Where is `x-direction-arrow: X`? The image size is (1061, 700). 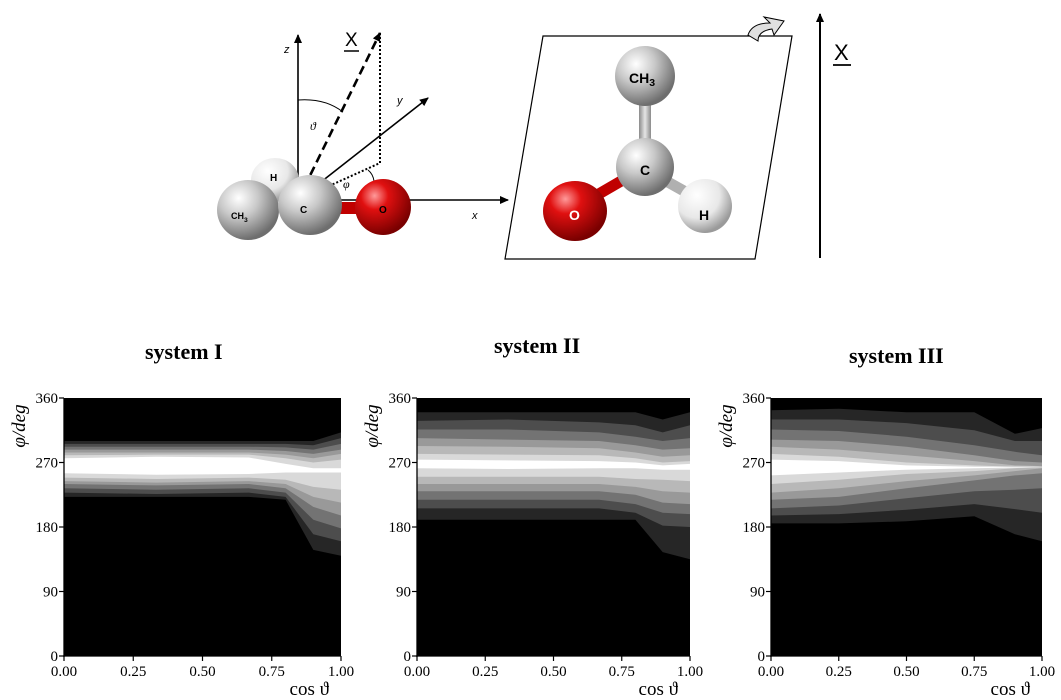
x-direction-arrow: X is located at coordinates (833, 135).